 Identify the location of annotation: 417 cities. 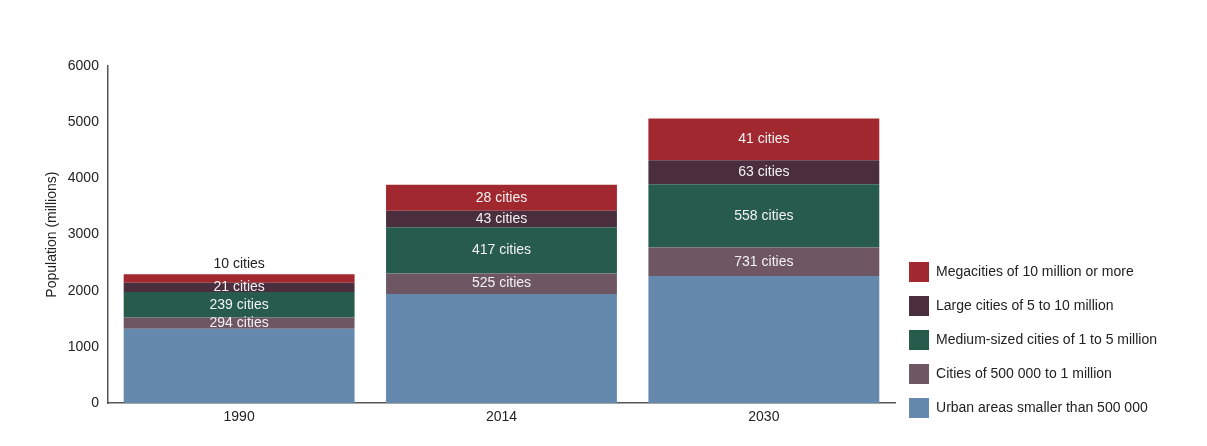
(501, 249).